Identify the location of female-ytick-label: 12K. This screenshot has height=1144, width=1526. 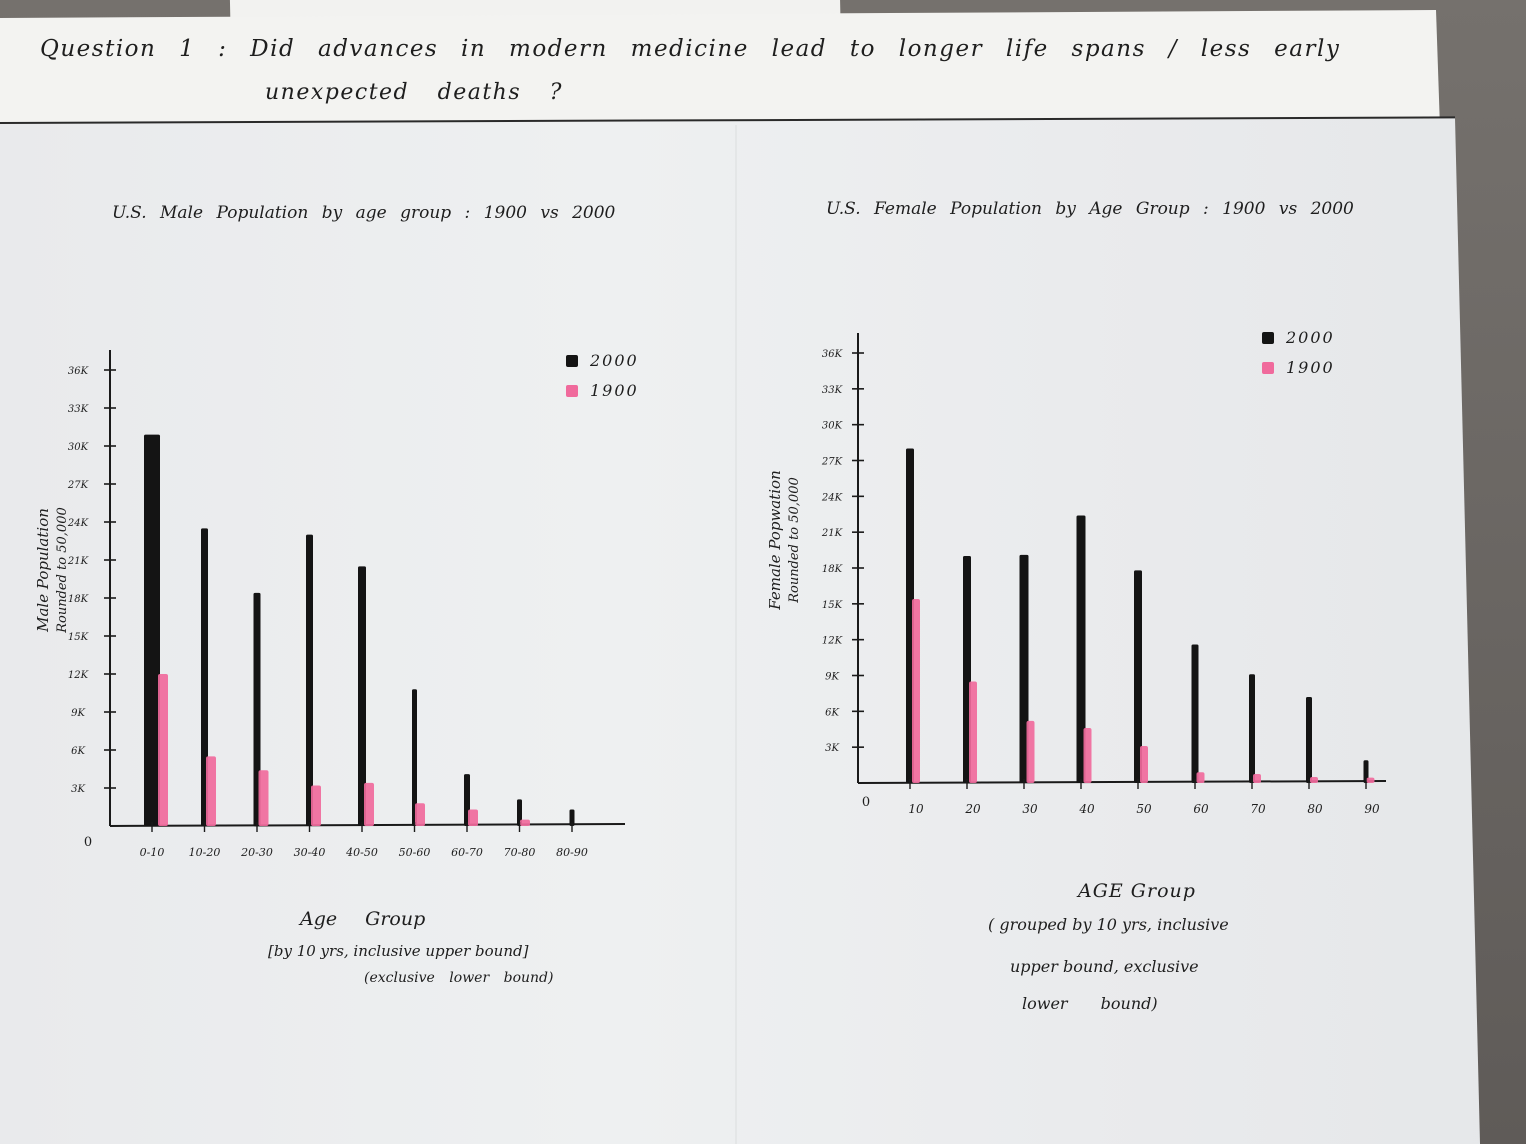
(832, 641).